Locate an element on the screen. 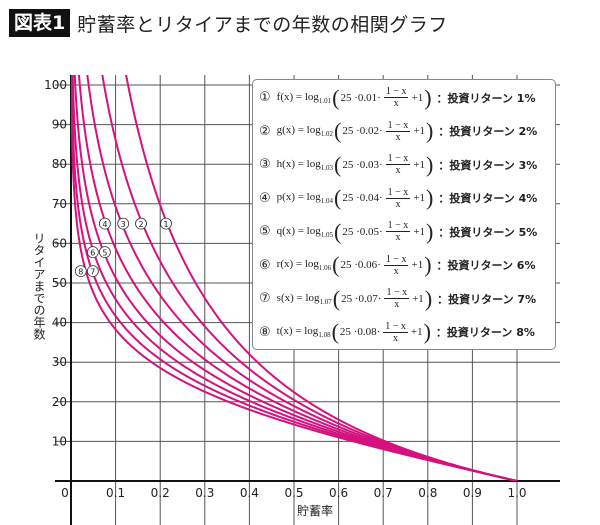 The width and height of the screenshot is (600, 525). log-base: 1.03 is located at coordinates (326, 167).